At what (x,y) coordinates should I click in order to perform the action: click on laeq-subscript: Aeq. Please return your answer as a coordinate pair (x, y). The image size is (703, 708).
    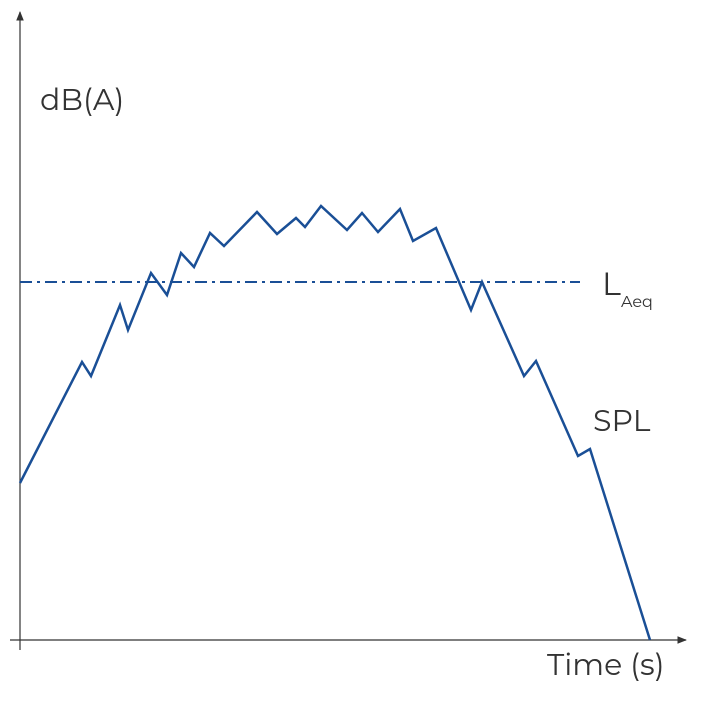
    Looking at the image, I should click on (637, 302).